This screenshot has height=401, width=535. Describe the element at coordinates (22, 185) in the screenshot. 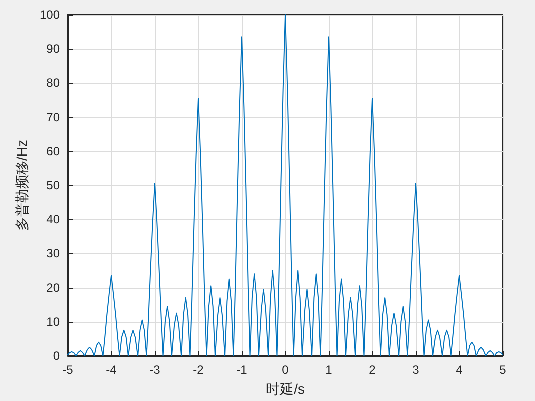

I see `y-axis-title: 多普勒频移/Hz` at that location.